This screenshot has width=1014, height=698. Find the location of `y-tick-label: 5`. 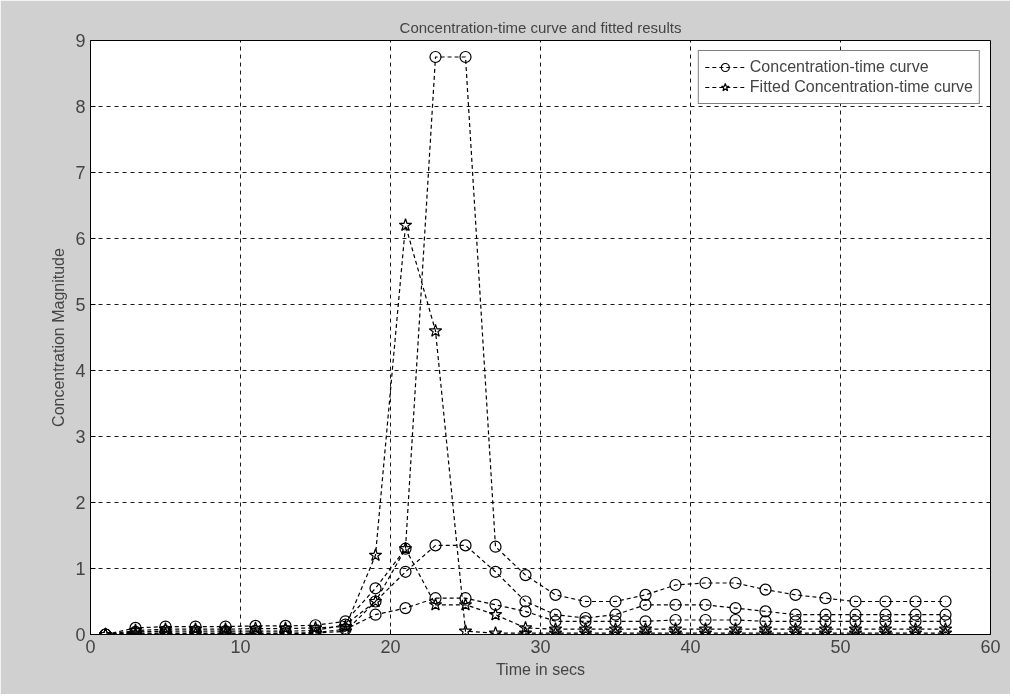

y-tick-label: 5 is located at coordinates (80, 305).